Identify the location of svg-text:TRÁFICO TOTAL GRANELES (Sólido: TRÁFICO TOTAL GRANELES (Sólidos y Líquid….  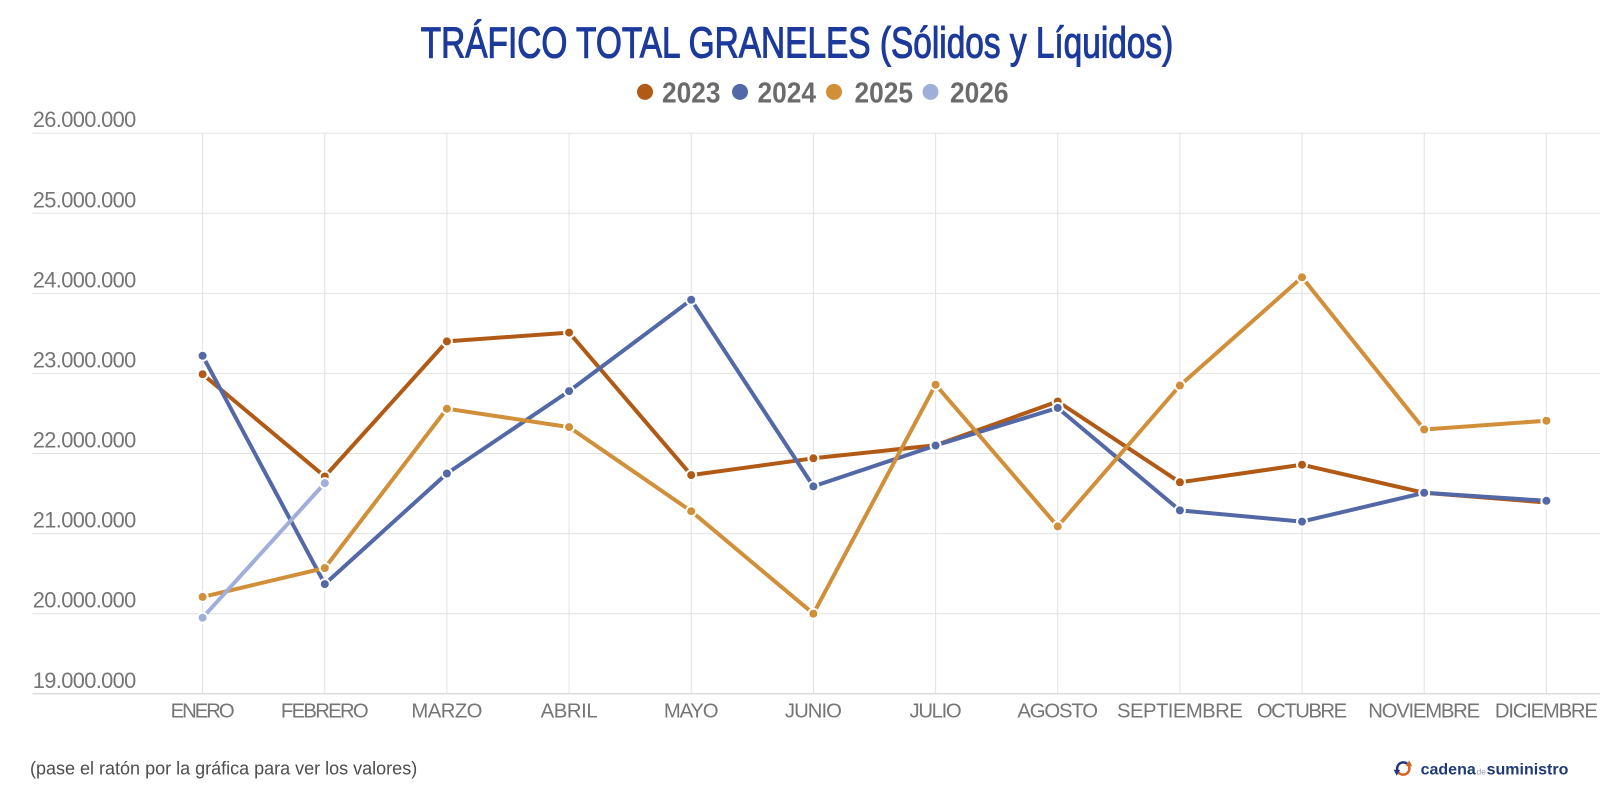
(797, 43).